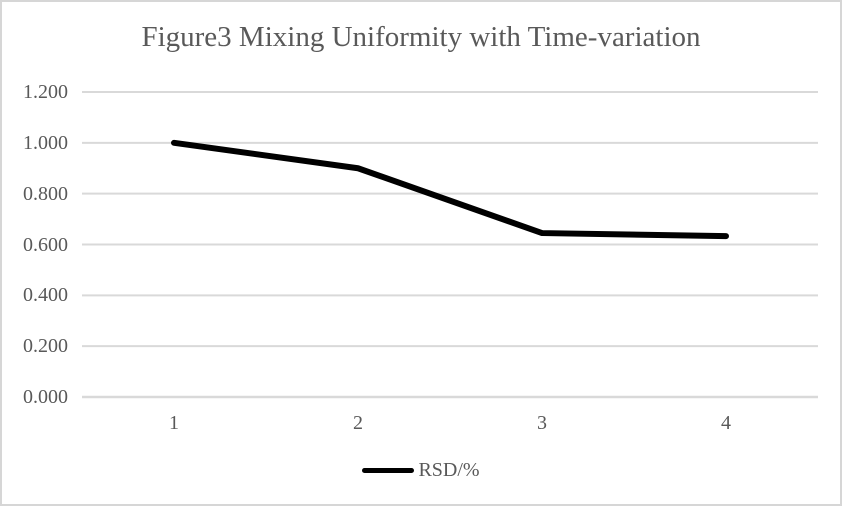 The image size is (842, 506). I want to click on y-tick-label: 0.800, so click(45, 193).